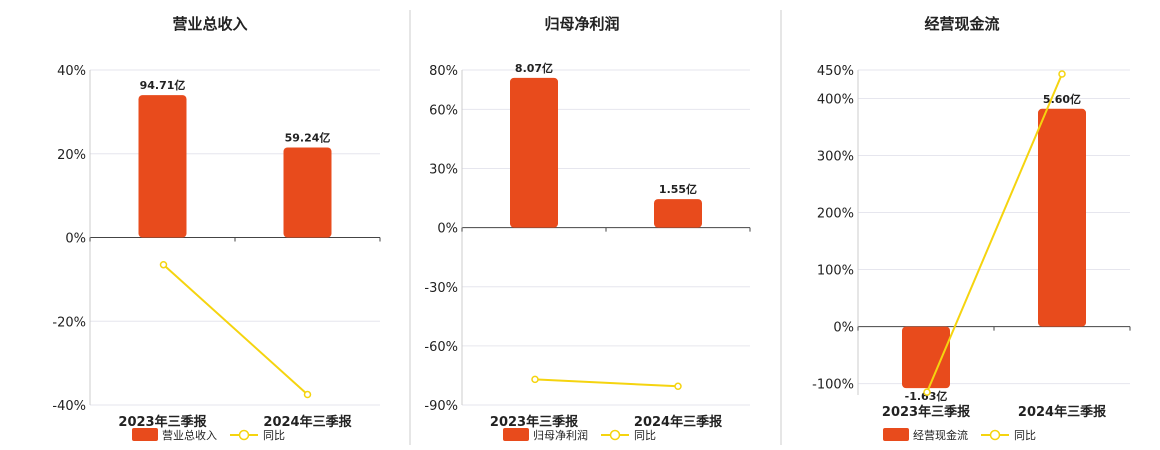 This screenshot has height=450, width=1160. Describe the element at coordinates (961, 24) in the screenshot. I see `chart-title: 经营现金流` at that location.